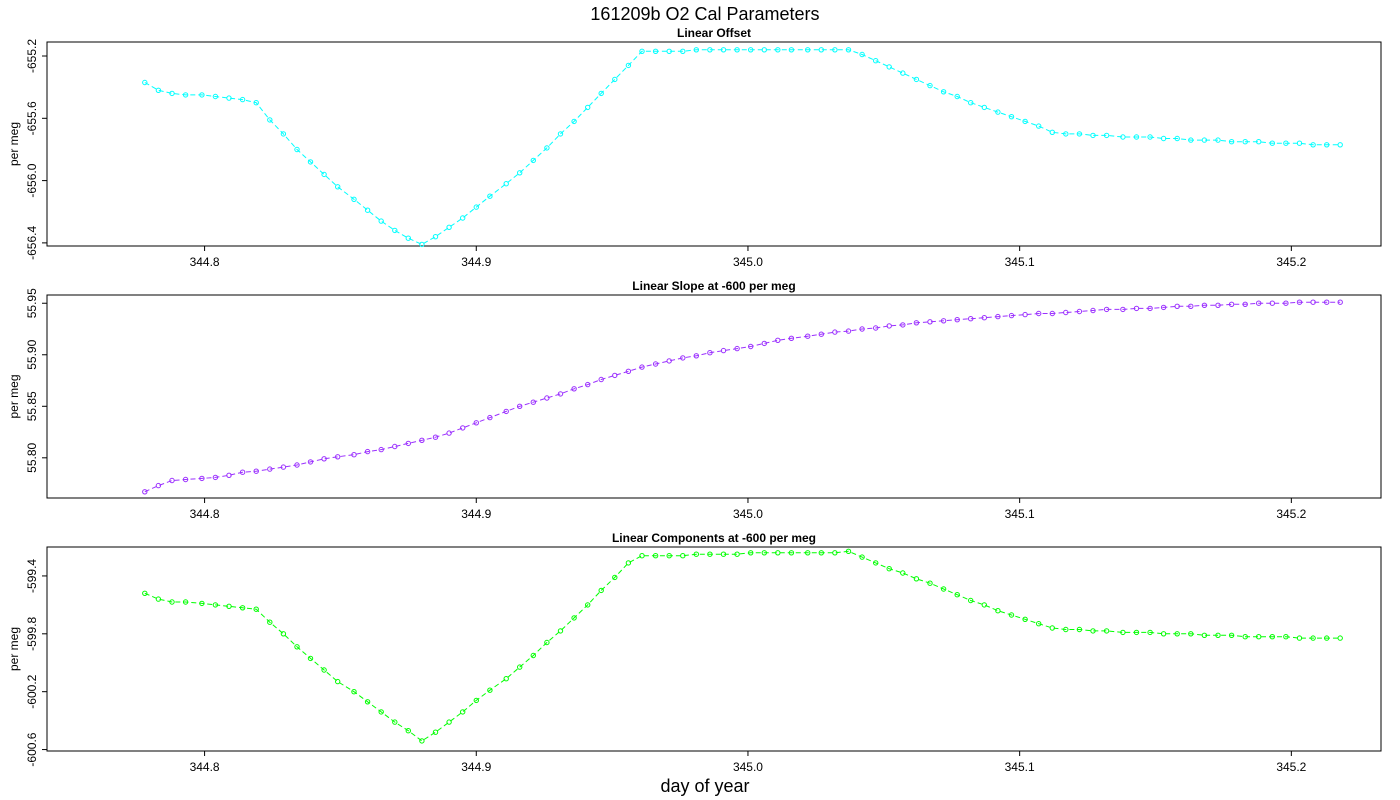 This screenshot has width=1400, height=800. What do you see at coordinates (14, 396) in the screenshot?
I see `y-axis-label: per meg` at bounding box center [14, 396].